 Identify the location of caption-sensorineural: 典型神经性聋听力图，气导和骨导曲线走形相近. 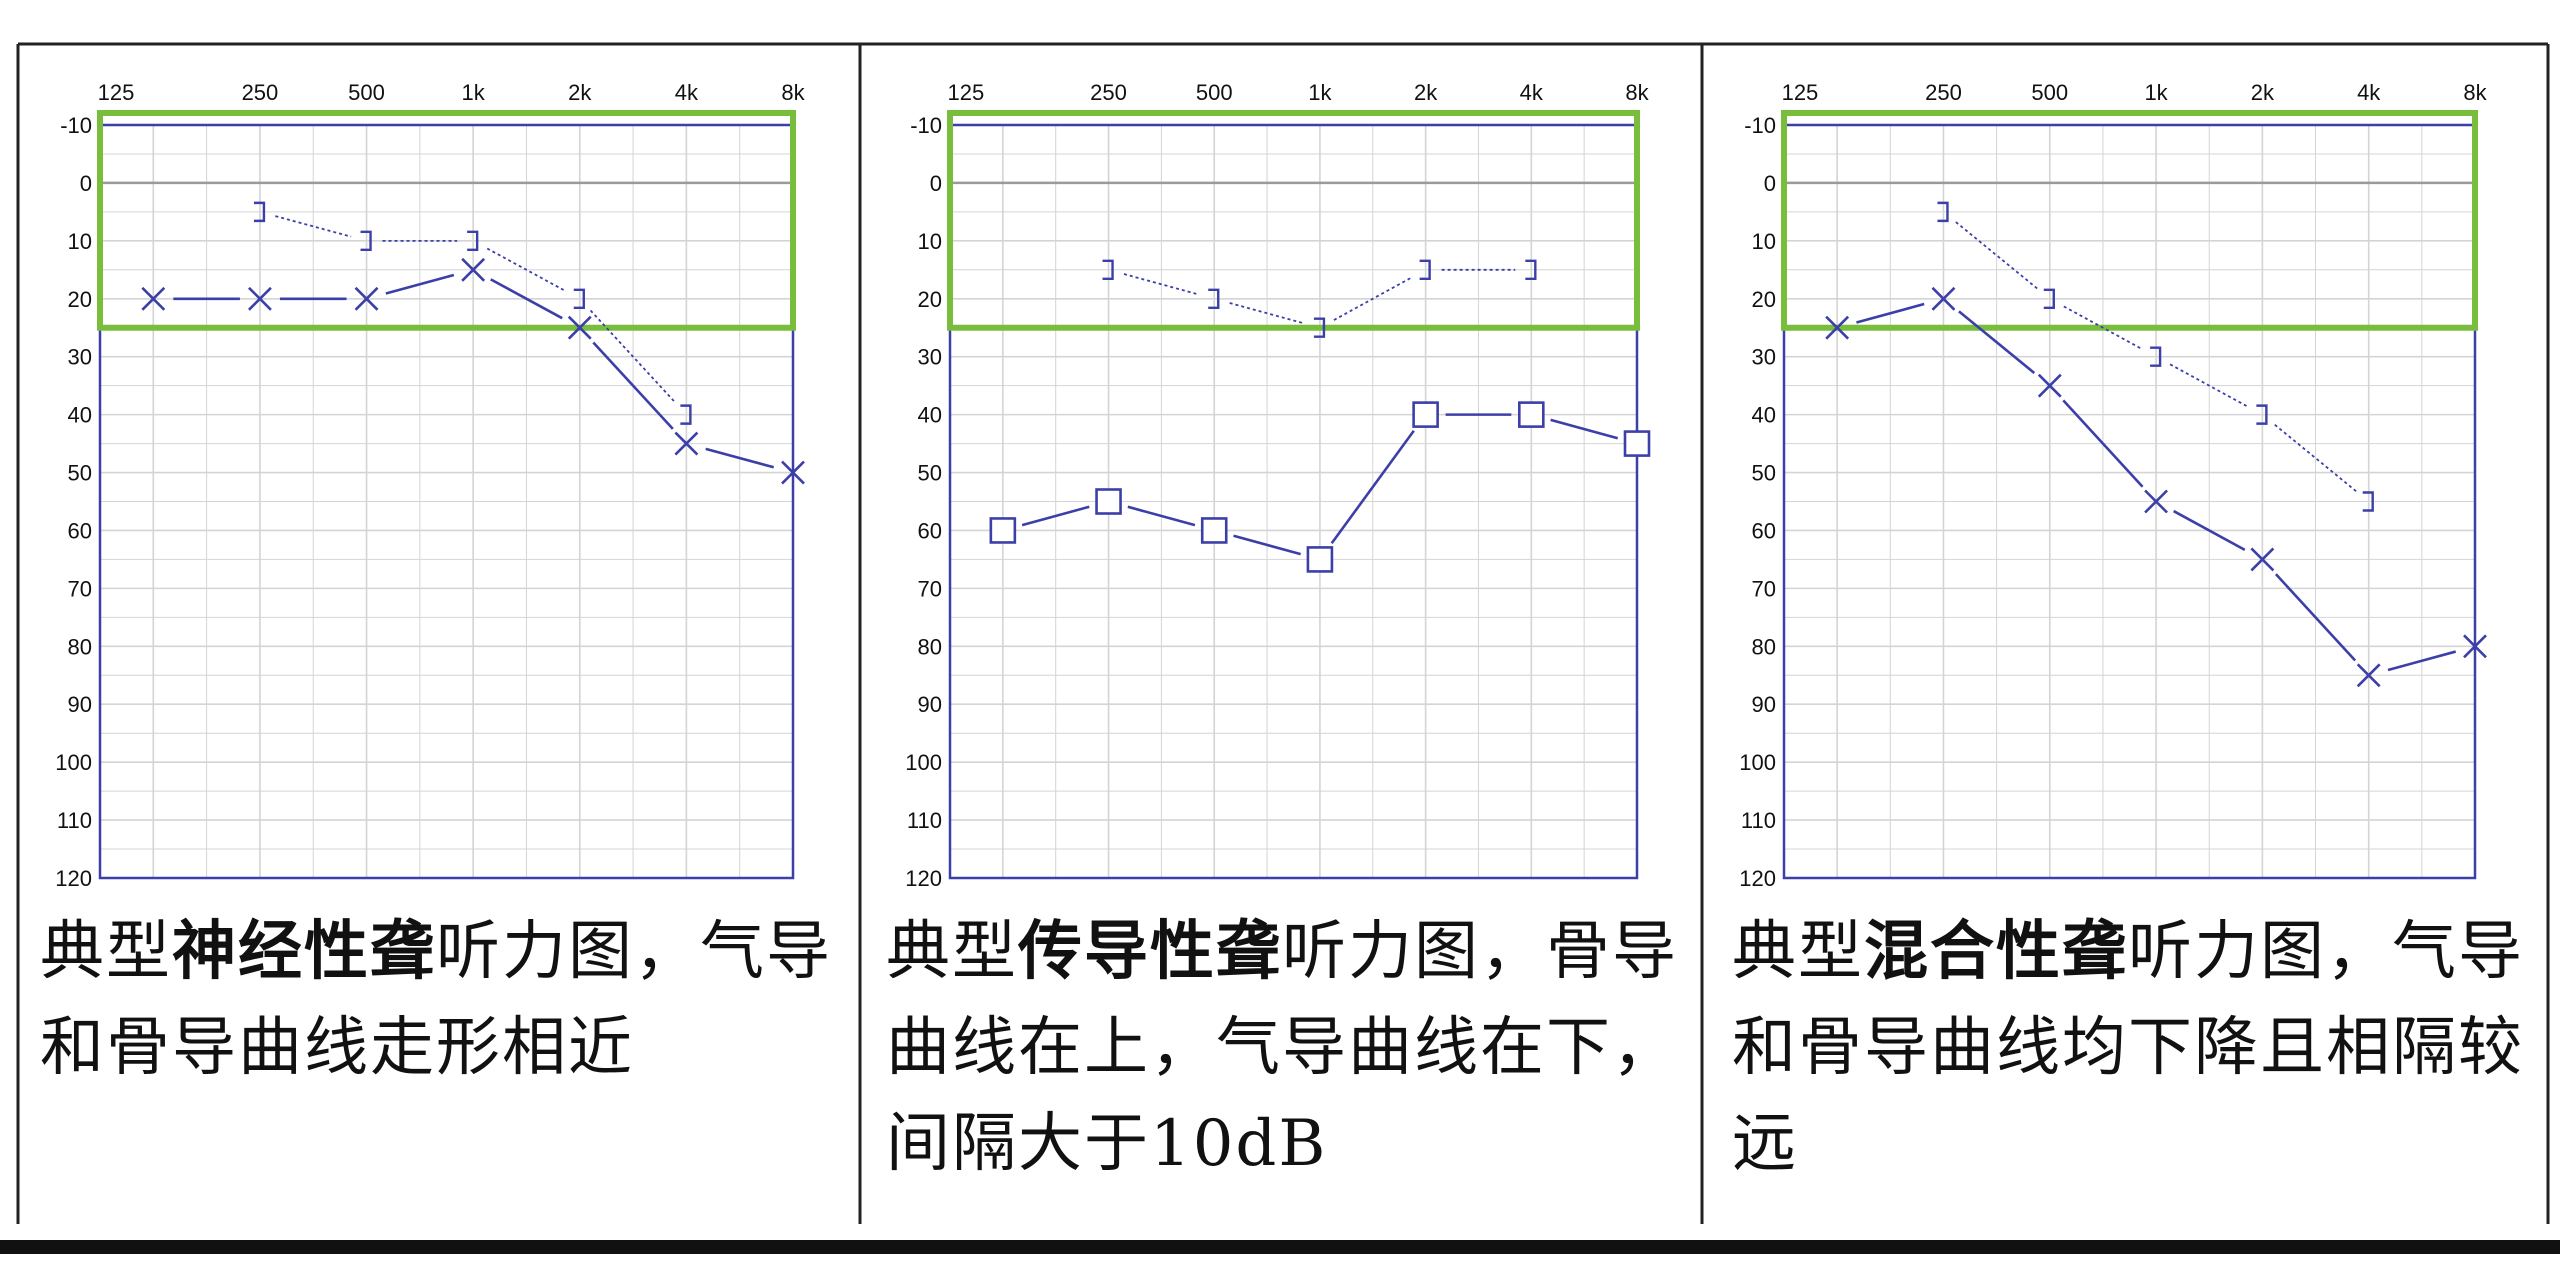
(440, 1000).